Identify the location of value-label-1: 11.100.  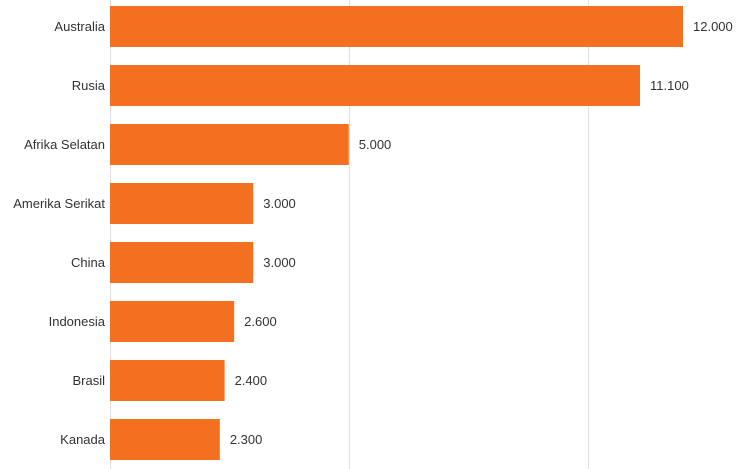
(669, 85).